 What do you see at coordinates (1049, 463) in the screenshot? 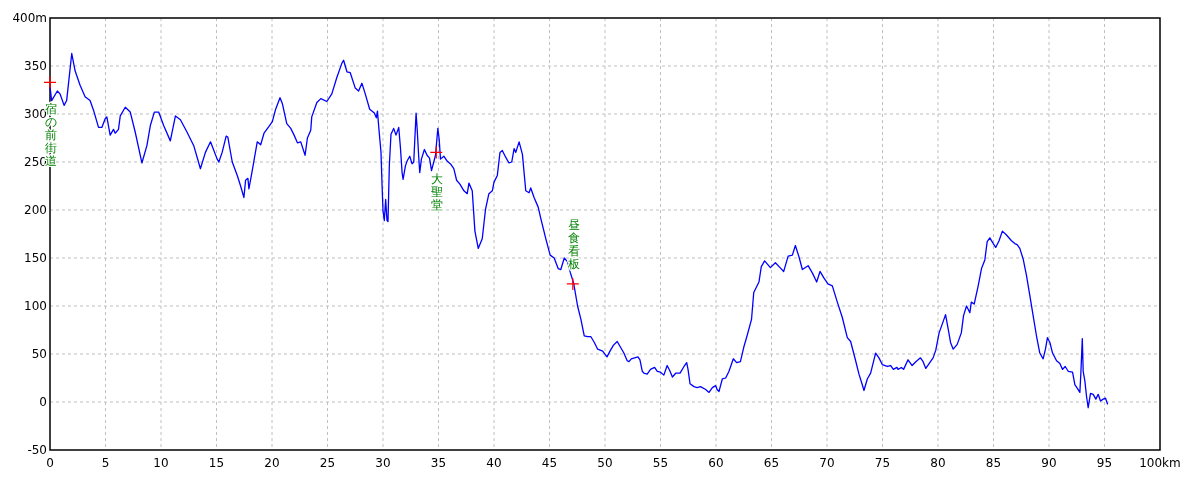
I see `x-tick-label: 90` at bounding box center [1049, 463].